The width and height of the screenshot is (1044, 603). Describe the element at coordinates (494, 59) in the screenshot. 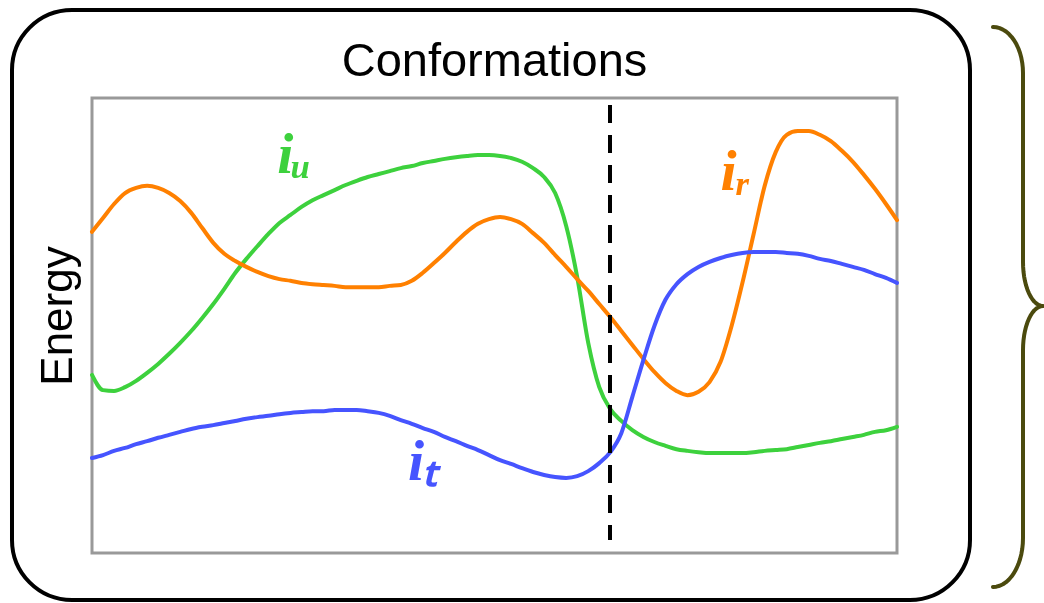

I see `chart-title: Conformations` at that location.